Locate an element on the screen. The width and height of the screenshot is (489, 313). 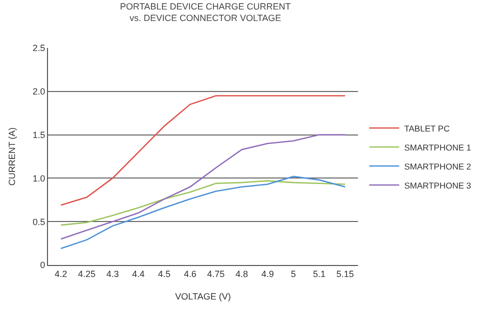
legend-label: TABLET PC is located at coordinates (427, 128).